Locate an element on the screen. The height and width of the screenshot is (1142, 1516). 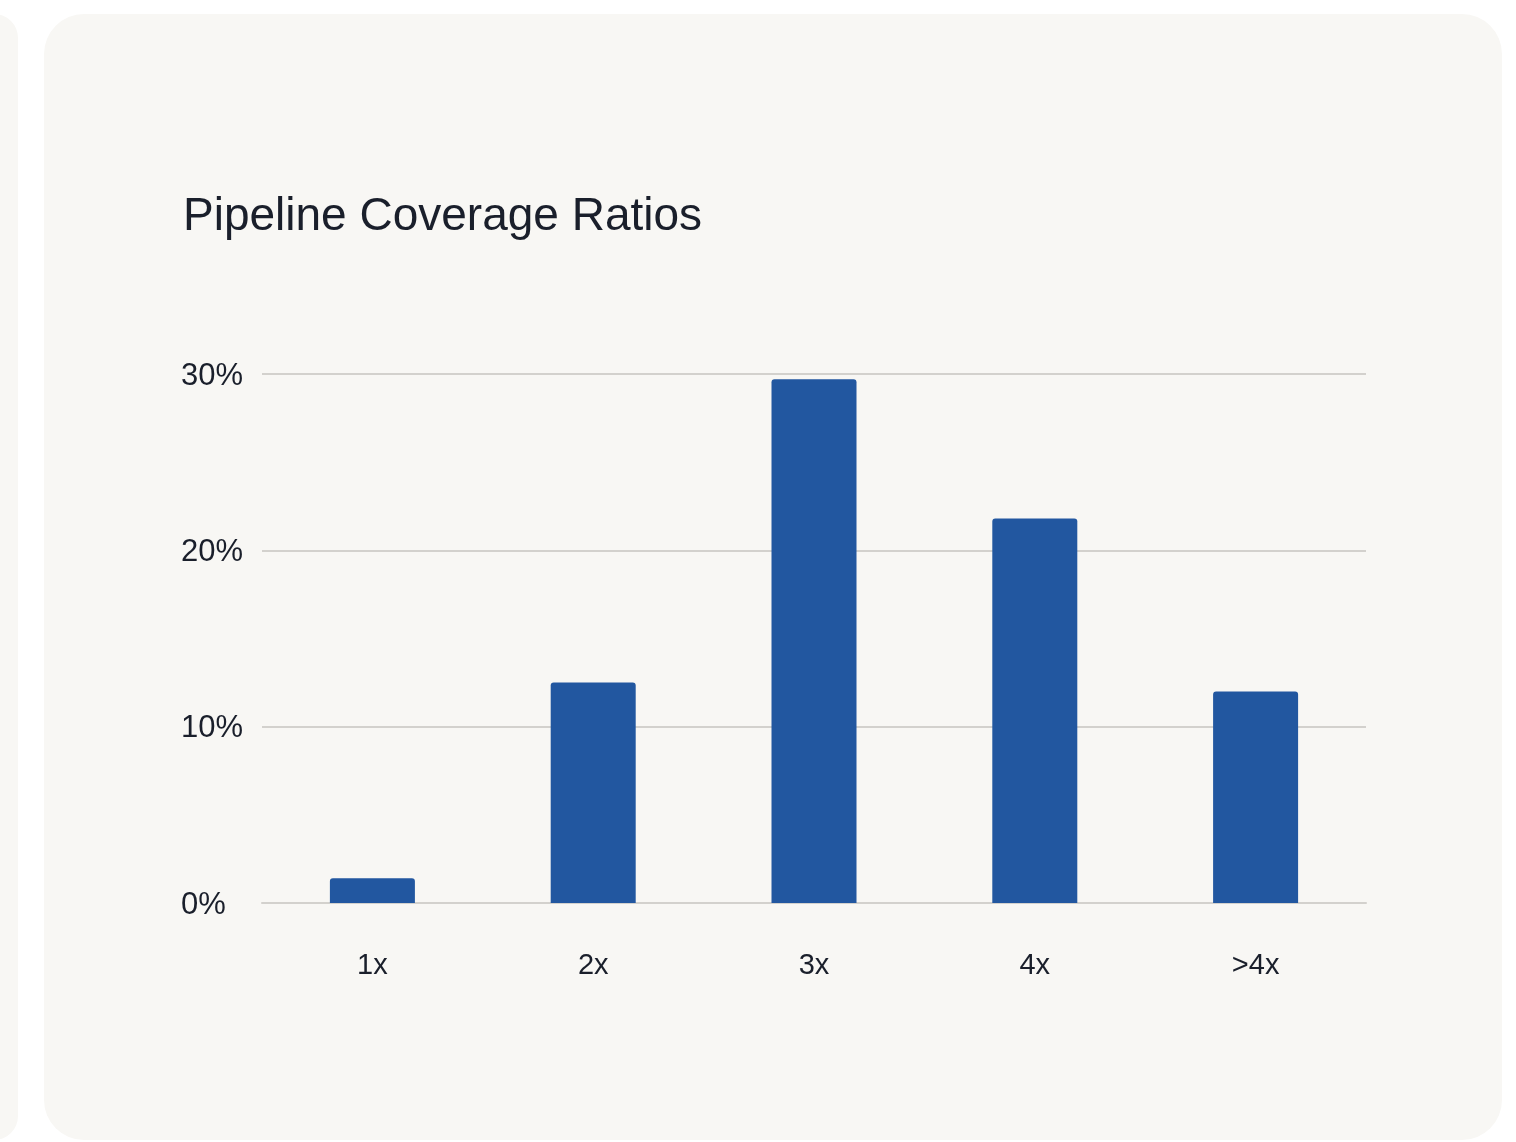
x-tick-label: 4x is located at coordinates (1035, 963).